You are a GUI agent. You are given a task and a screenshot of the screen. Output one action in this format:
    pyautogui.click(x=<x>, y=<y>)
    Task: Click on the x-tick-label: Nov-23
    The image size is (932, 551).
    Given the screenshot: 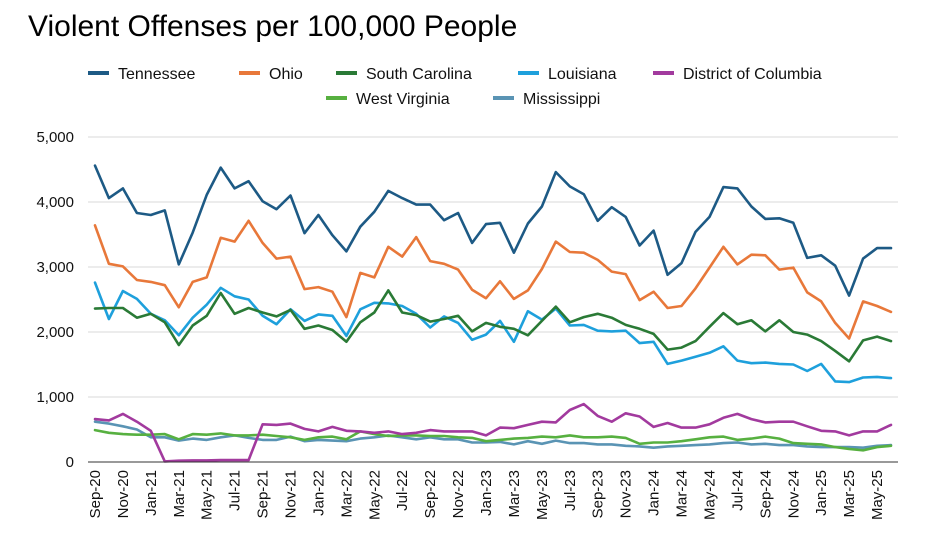 What is the action you would take?
    pyautogui.click(x=626, y=494)
    